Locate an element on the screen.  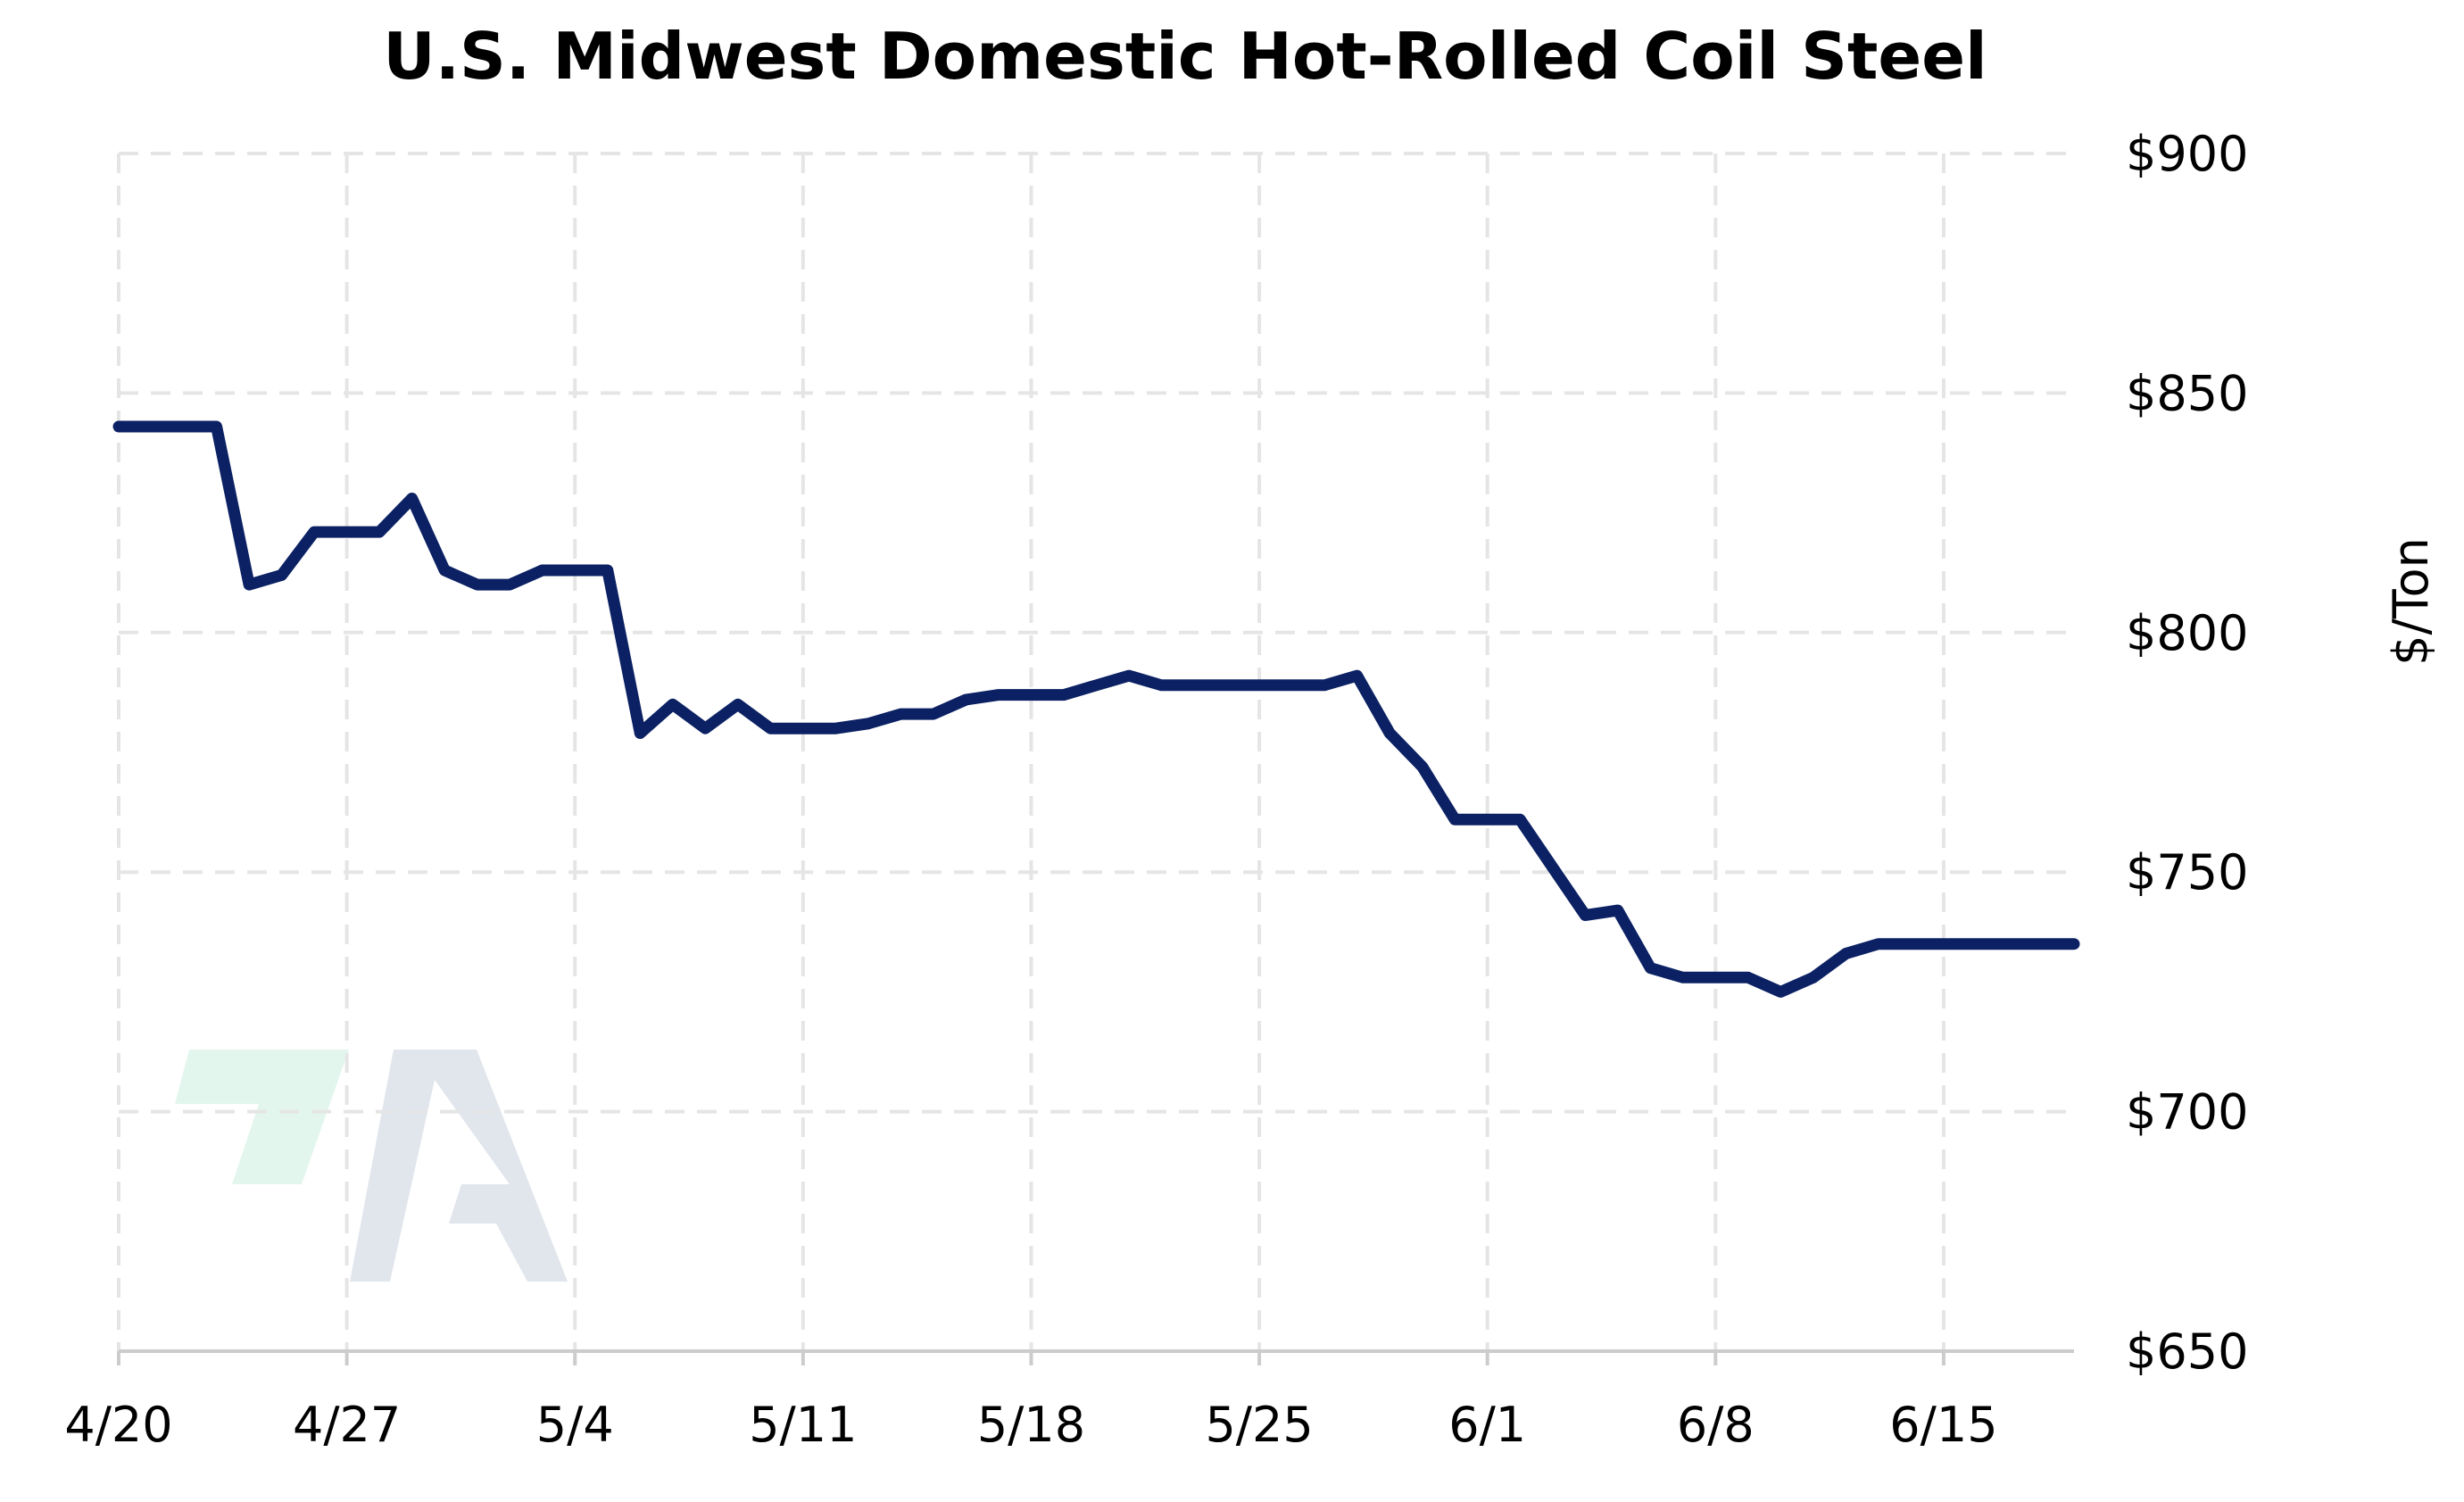
y-axis-label: $/Ton is located at coordinates (2411, 601).